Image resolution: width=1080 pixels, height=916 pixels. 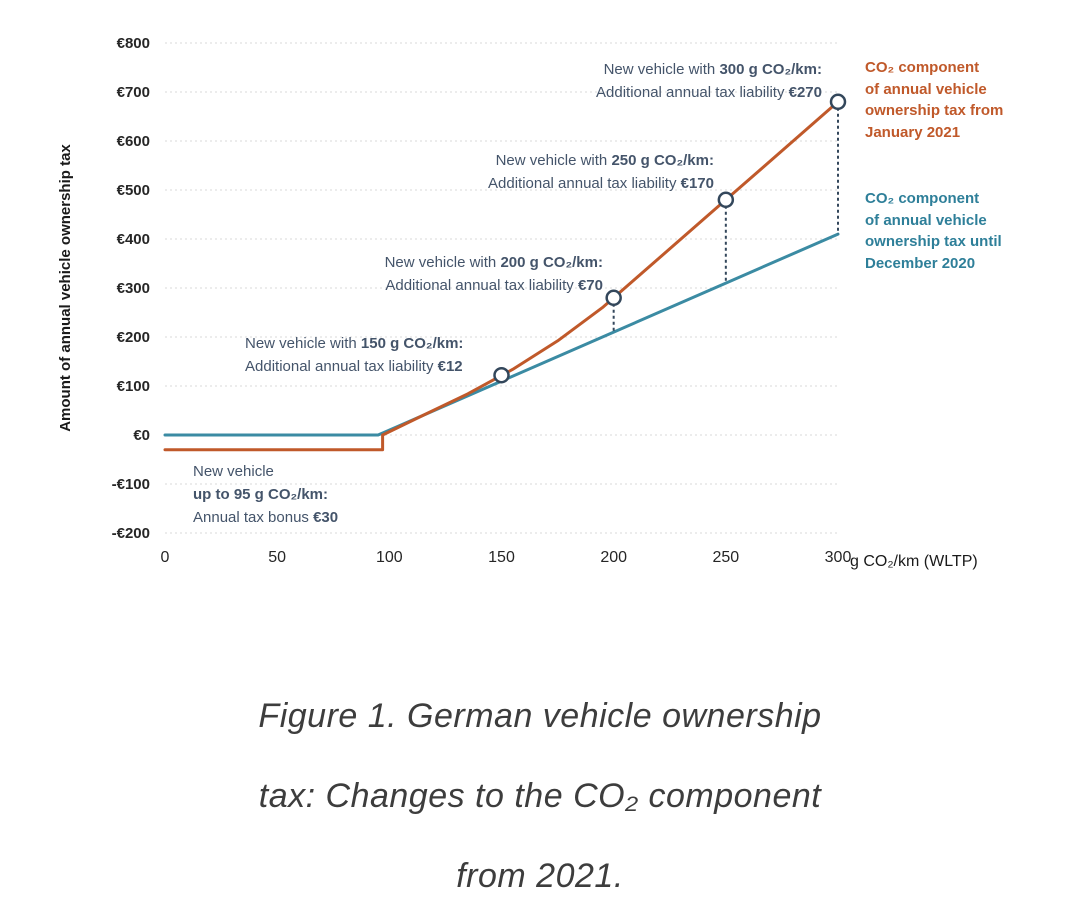 I want to click on y-tick-label: €700, so click(x=133, y=92).